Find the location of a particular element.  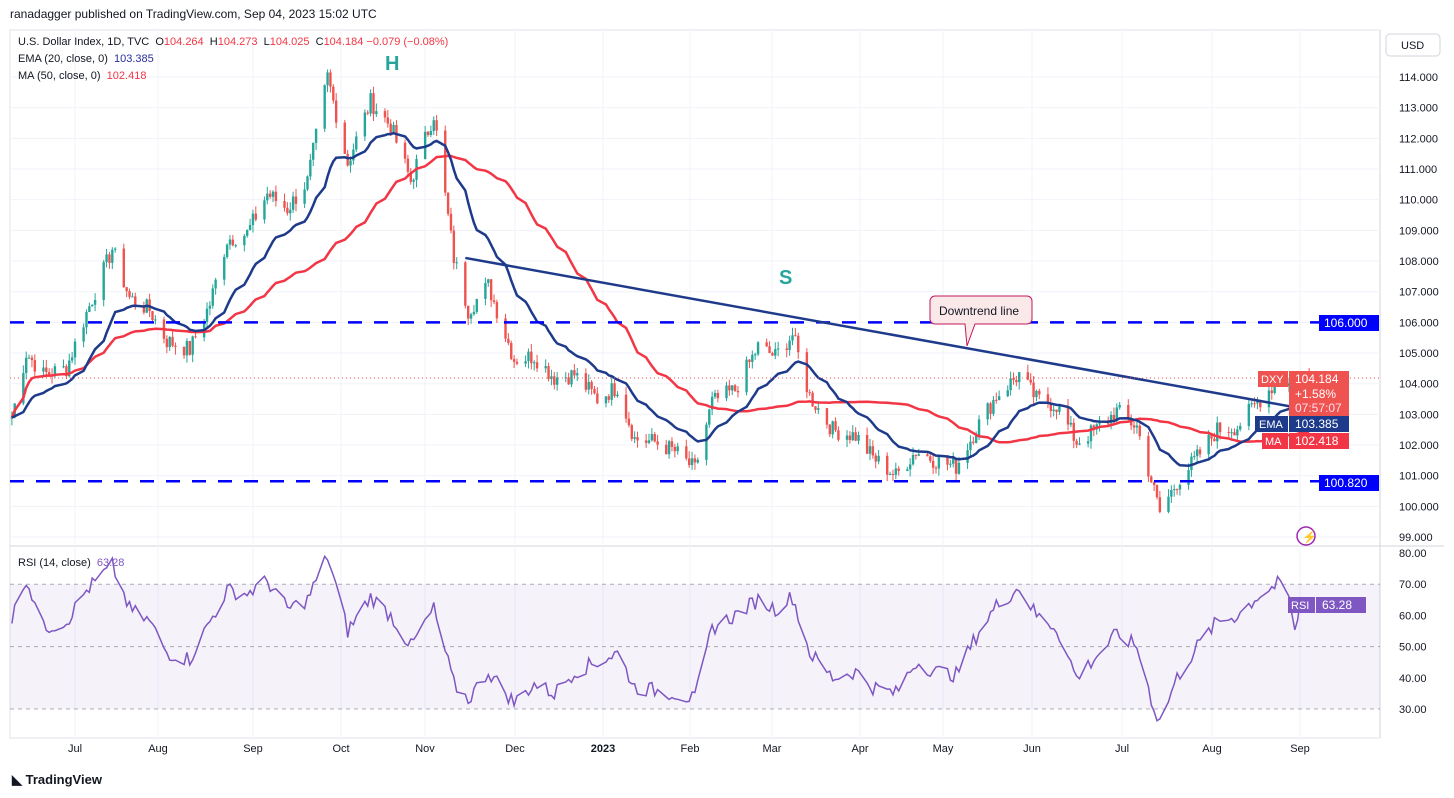

tradingview-logo: ◣ TradingView is located at coordinates (57, 780).